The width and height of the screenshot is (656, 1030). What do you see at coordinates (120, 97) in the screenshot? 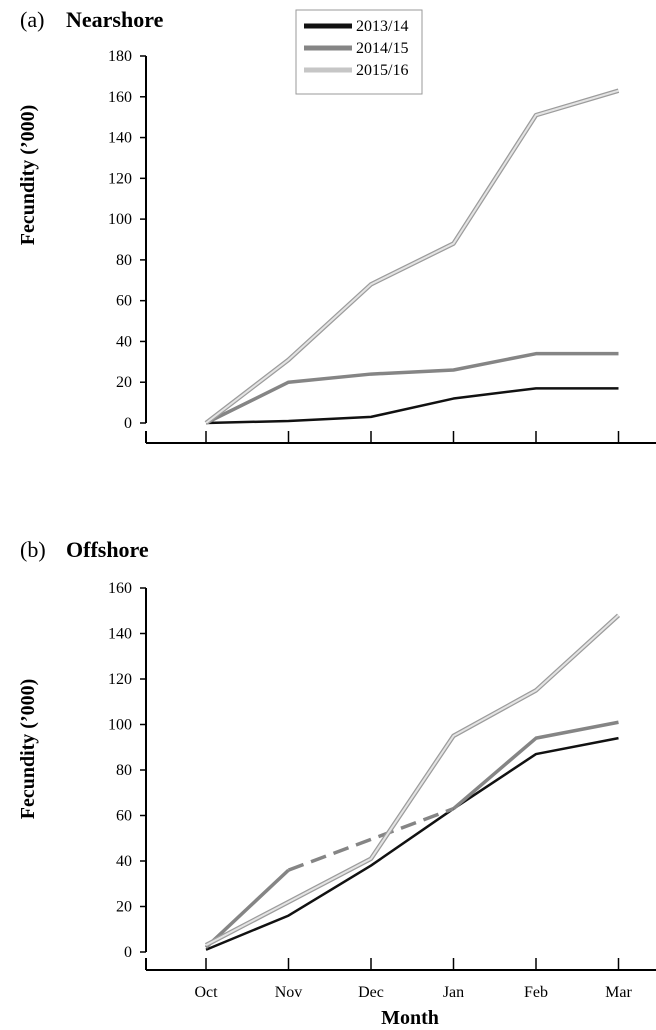
I see `panel-a-y-tick-label: 160` at bounding box center [120, 97].